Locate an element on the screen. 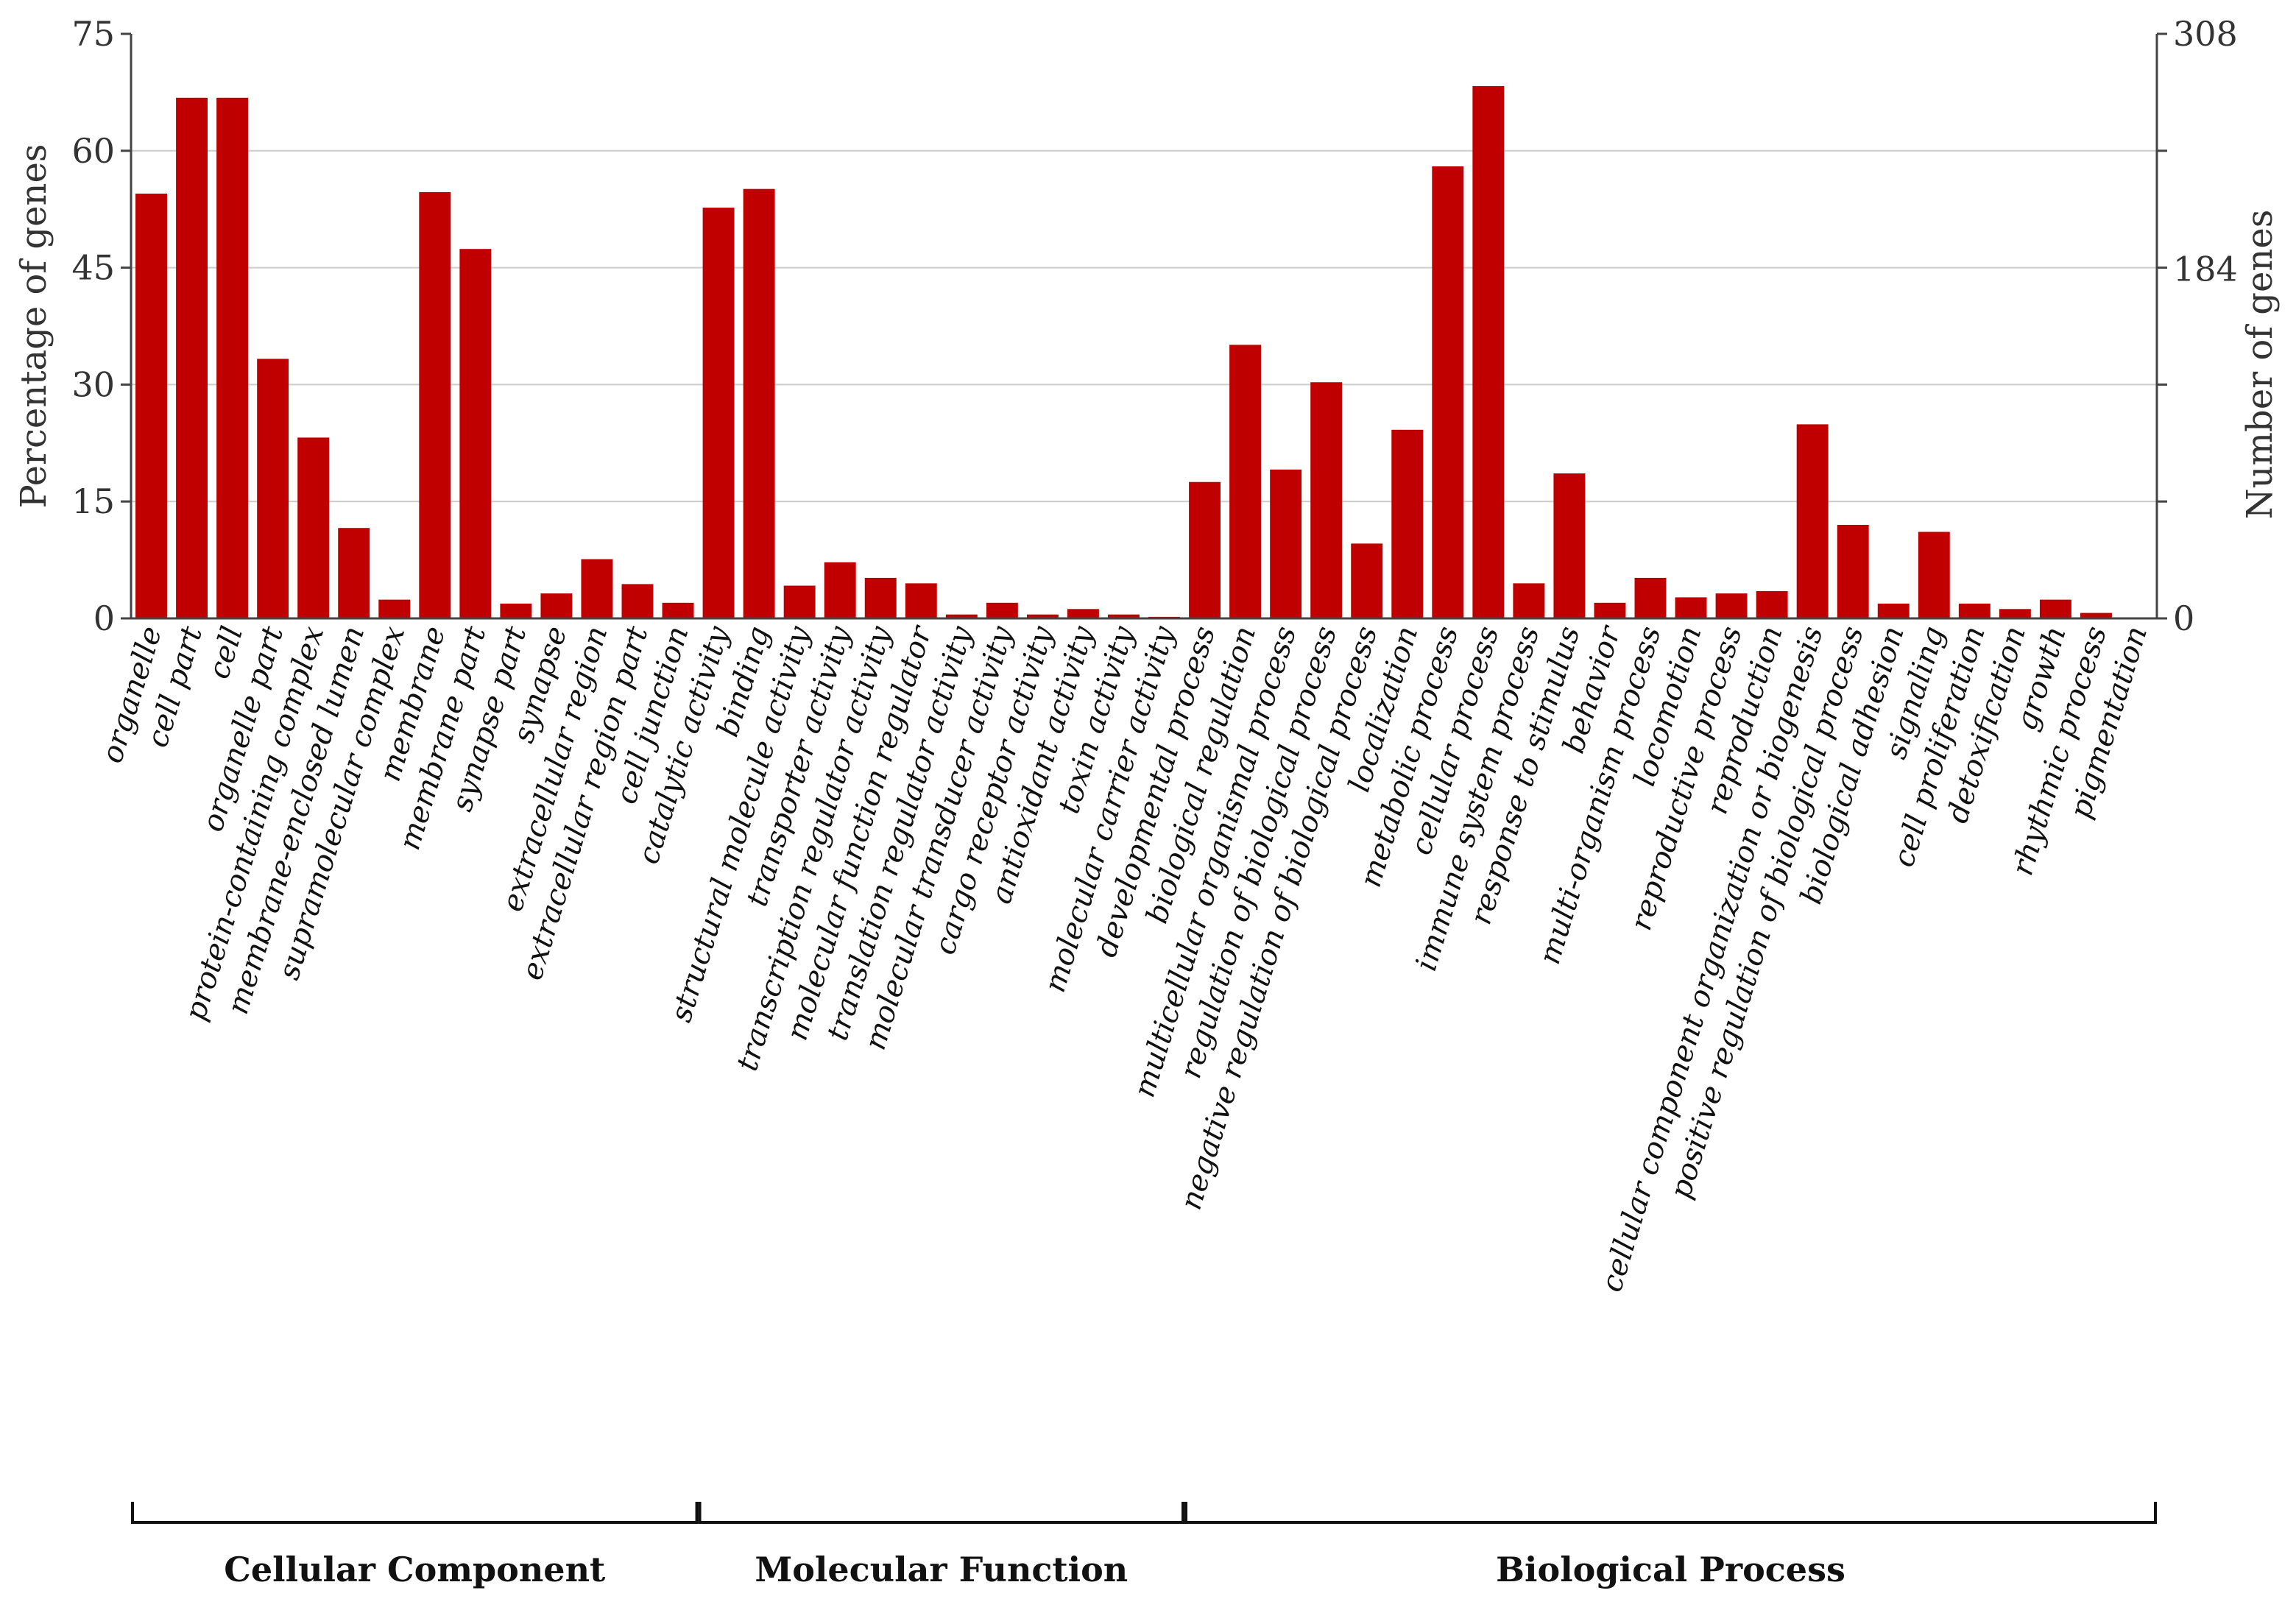 The width and height of the screenshot is (2296, 1610). group-label: Molecular Function is located at coordinates (942, 1569).